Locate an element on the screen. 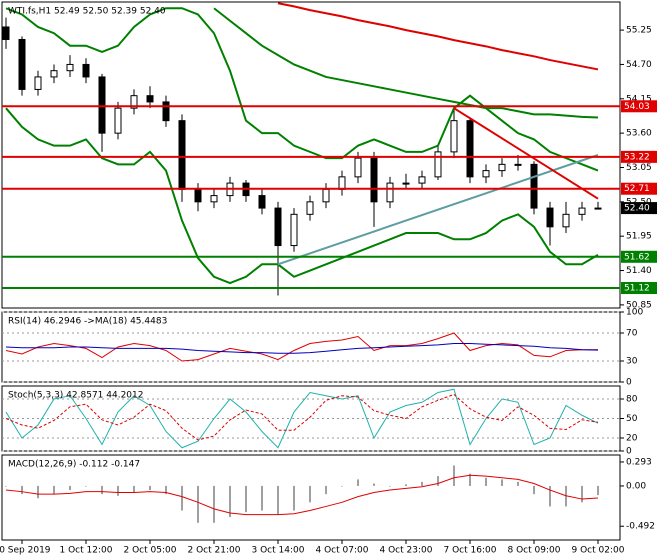 This screenshot has height=560, width=660. y-tick-label: 30 is located at coordinates (632, 362).